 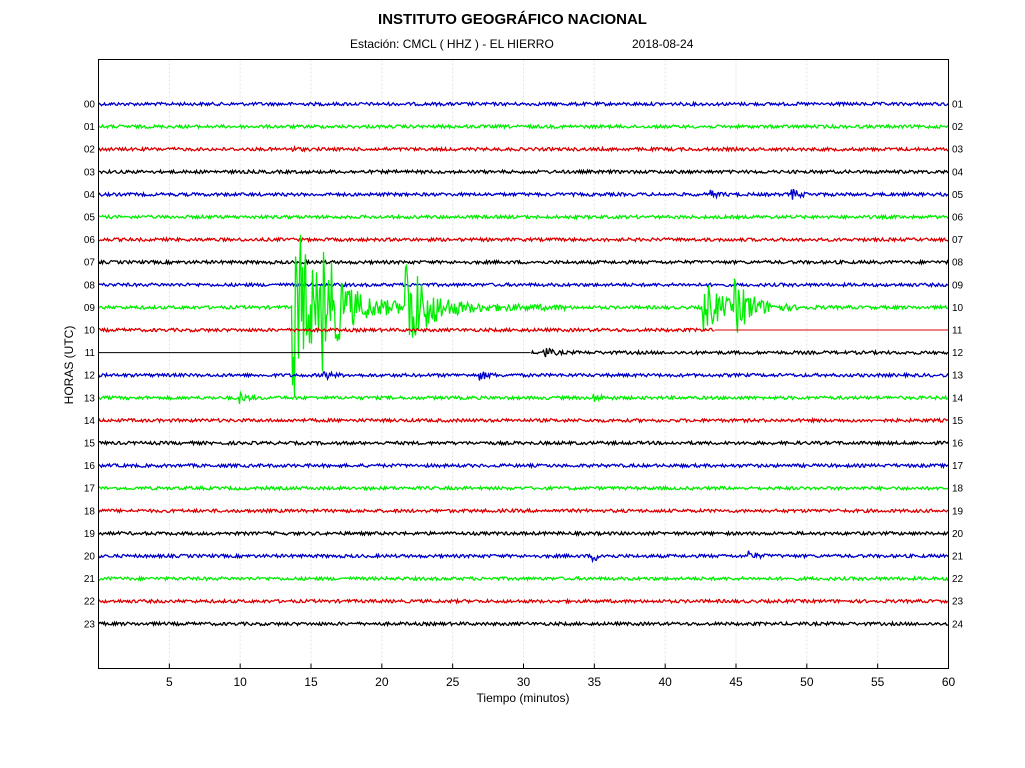 I want to click on x-tick-label: 35, so click(x=595, y=682).